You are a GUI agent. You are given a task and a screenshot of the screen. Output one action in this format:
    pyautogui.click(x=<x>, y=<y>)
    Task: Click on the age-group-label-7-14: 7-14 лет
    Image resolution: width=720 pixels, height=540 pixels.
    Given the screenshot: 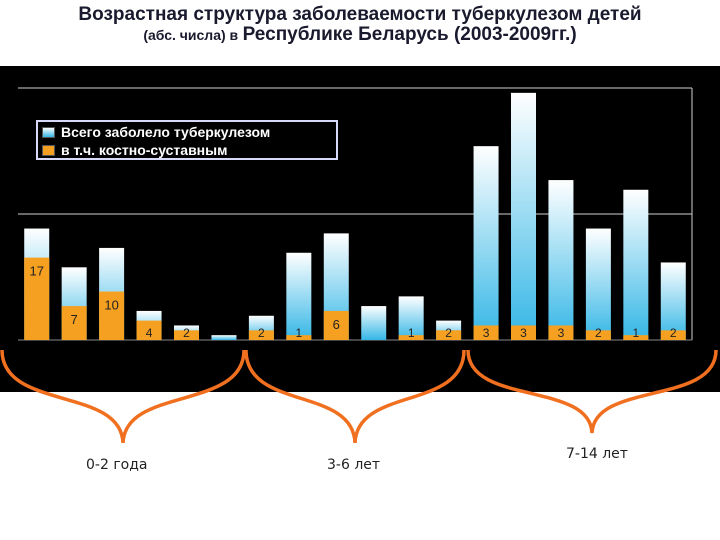 What is the action you would take?
    pyautogui.click(x=597, y=454)
    